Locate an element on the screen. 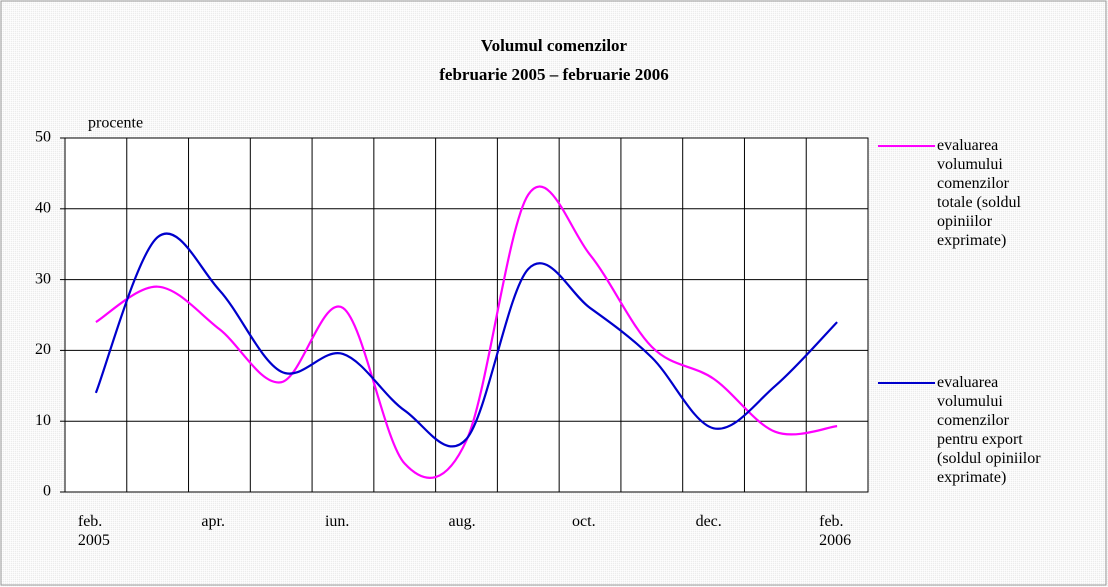 The width and height of the screenshot is (1108, 587). x-tick-label: feb. 2005 is located at coordinates (93, 531).